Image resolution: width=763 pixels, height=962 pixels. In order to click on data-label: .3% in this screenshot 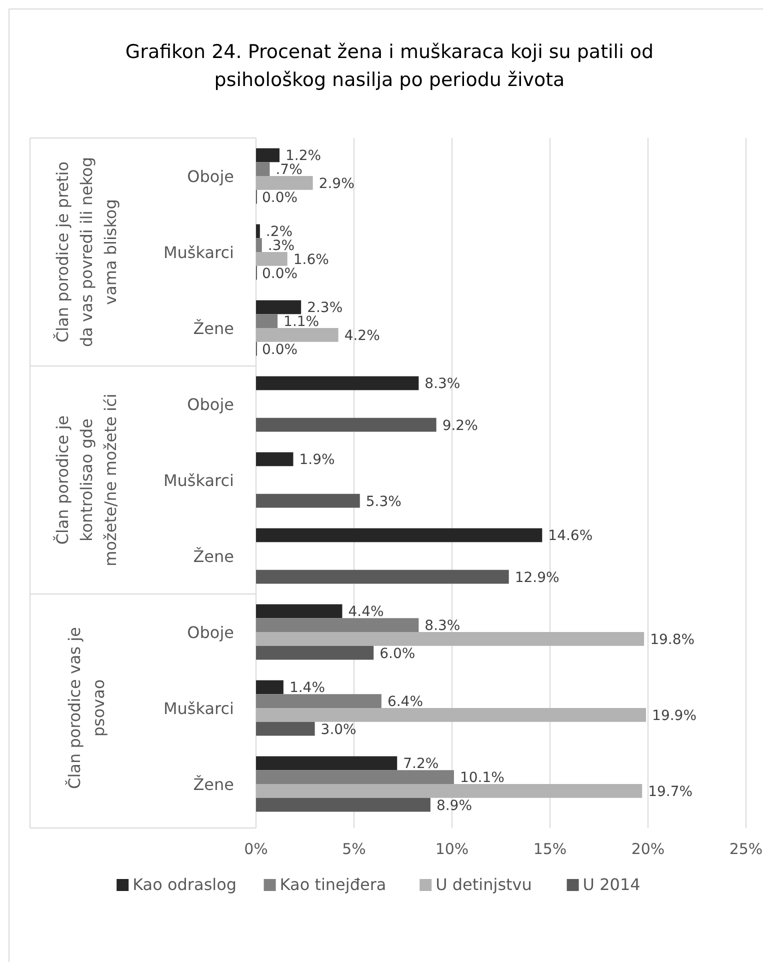, I will do `click(281, 246)`.